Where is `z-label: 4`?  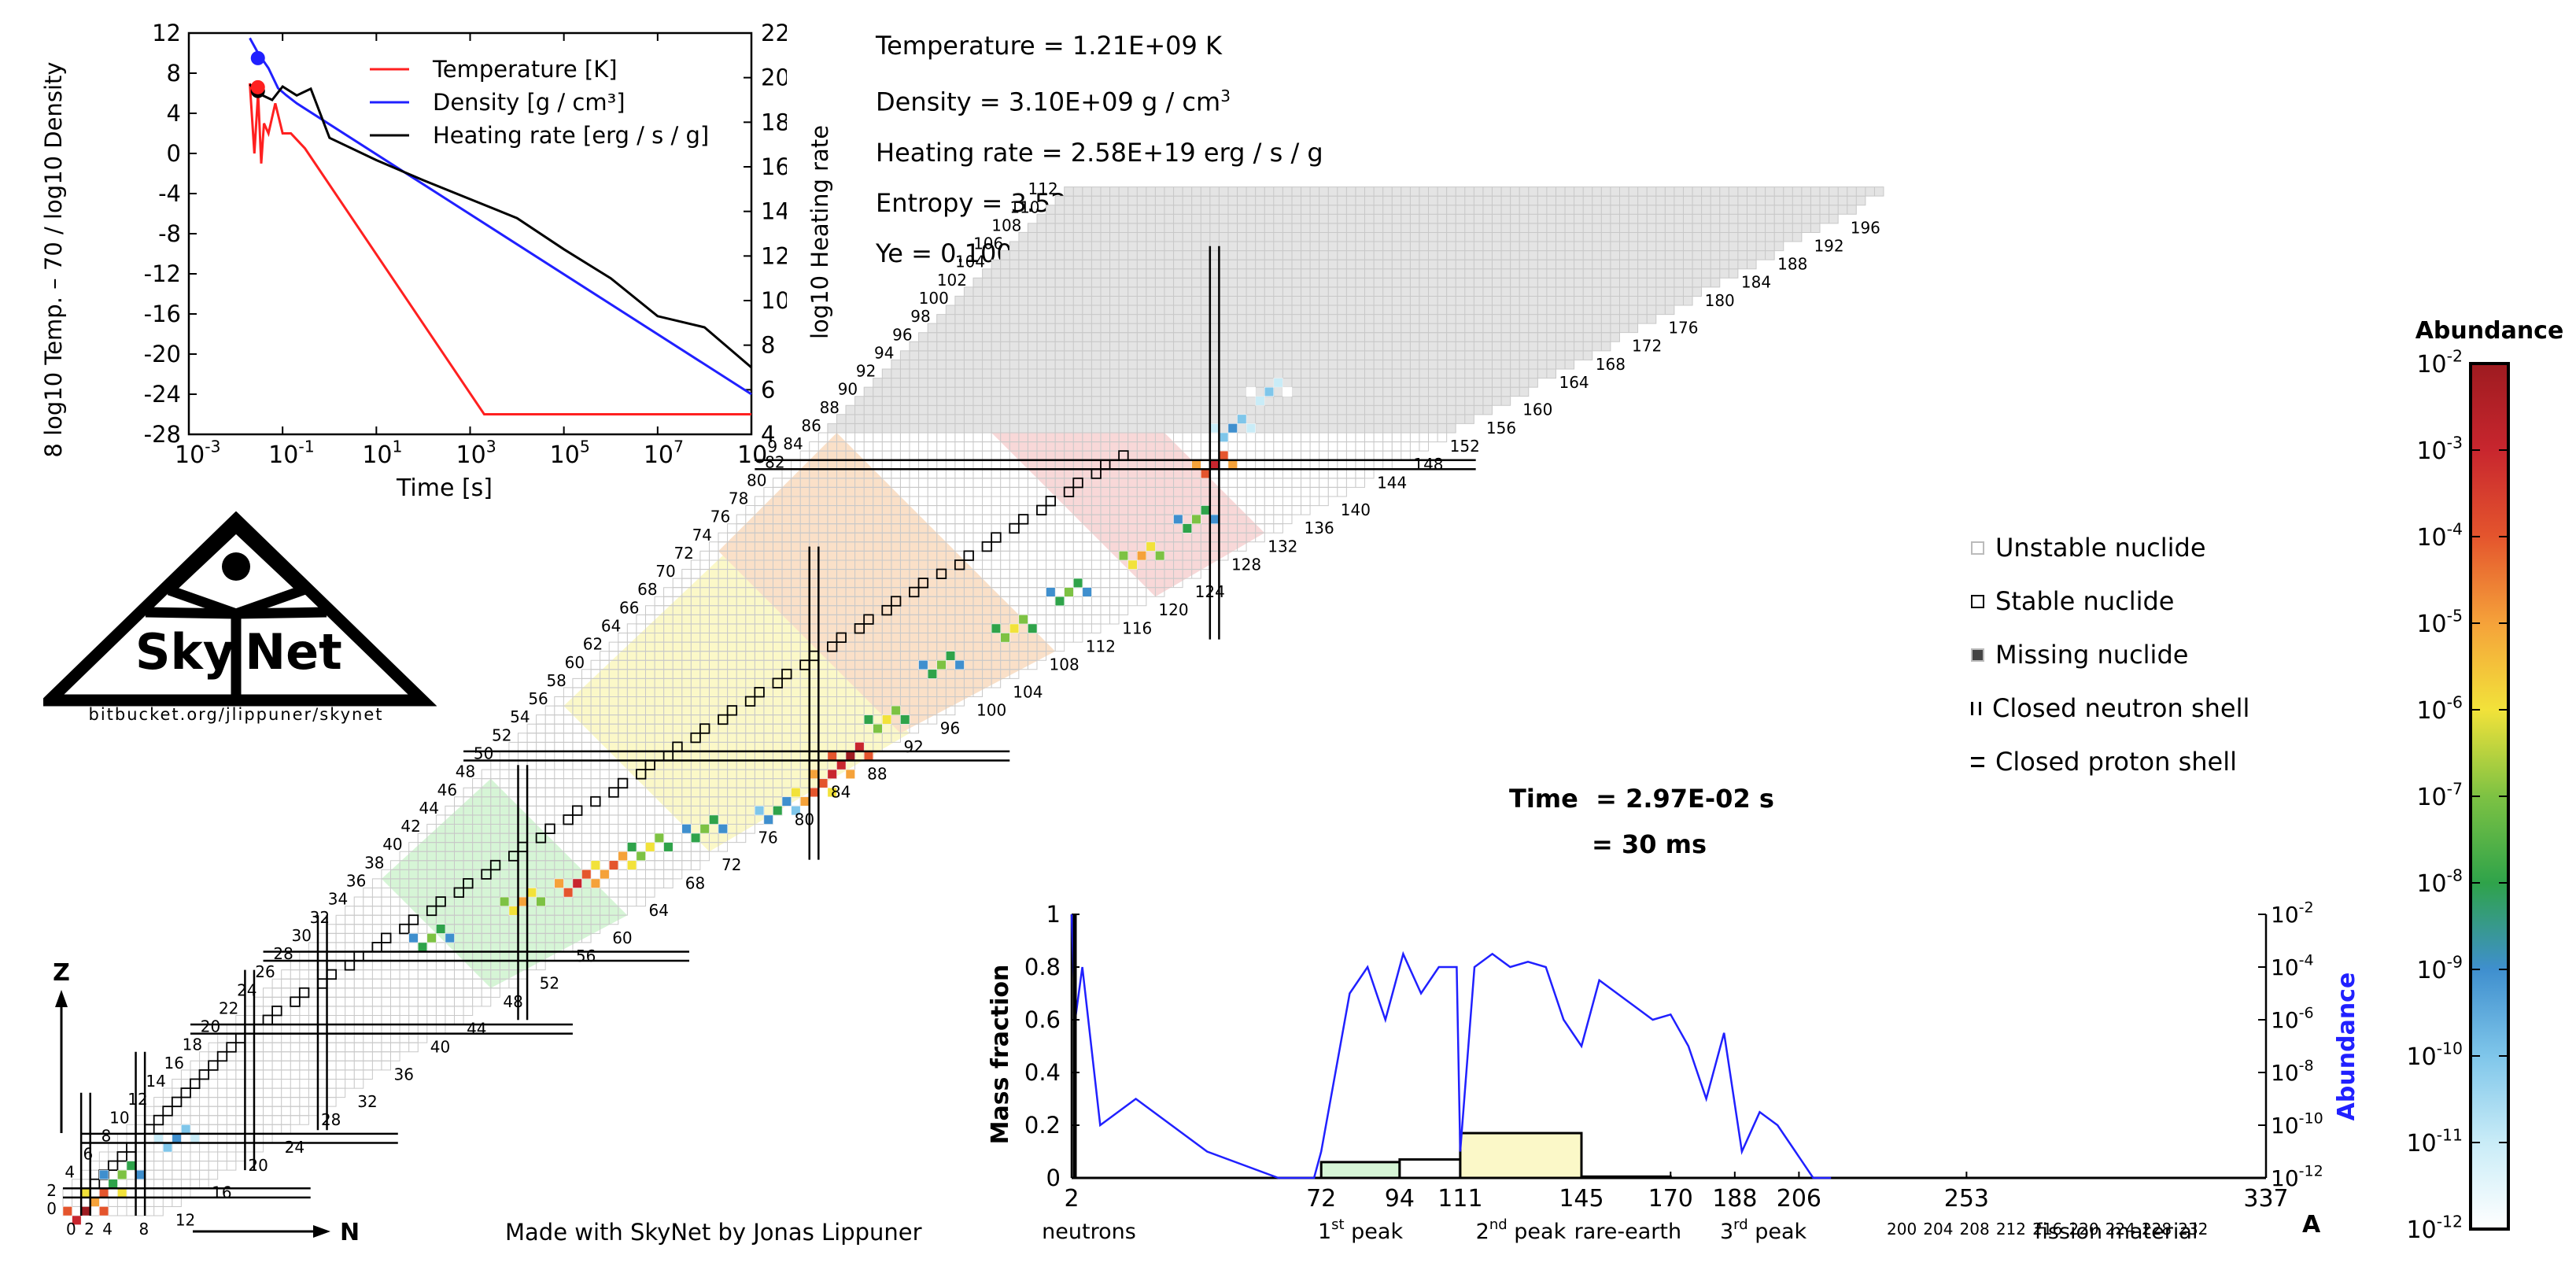
z-label: 4 is located at coordinates (70, 1172).